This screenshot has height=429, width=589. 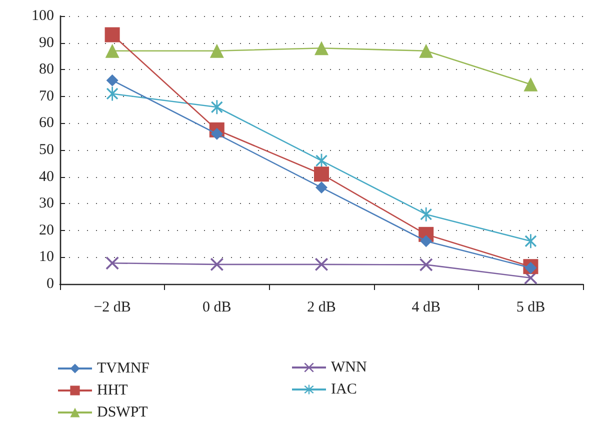 What do you see at coordinates (46, 70) in the screenshot?
I see `y-tick-label: 80` at bounding box center [46, 70].